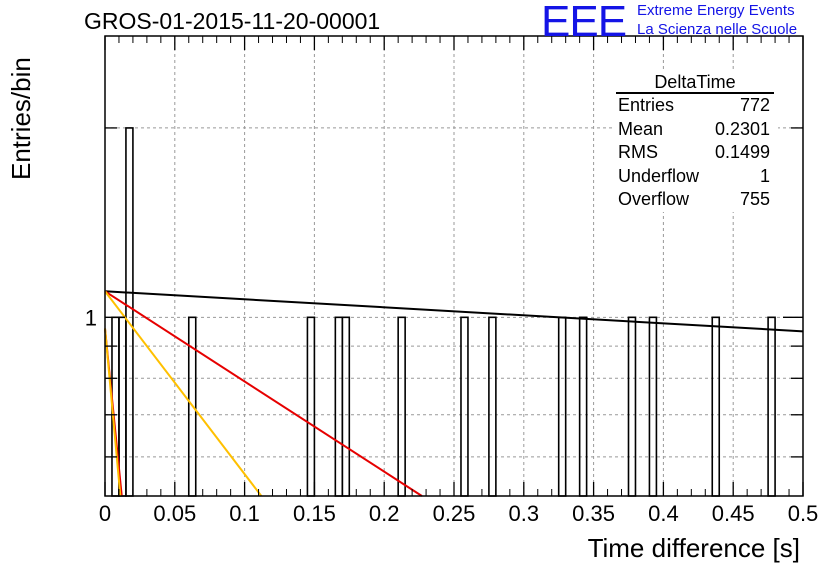 The image size is (836, 572). I want to click on x-tick-label: 0, so click(105, 513).